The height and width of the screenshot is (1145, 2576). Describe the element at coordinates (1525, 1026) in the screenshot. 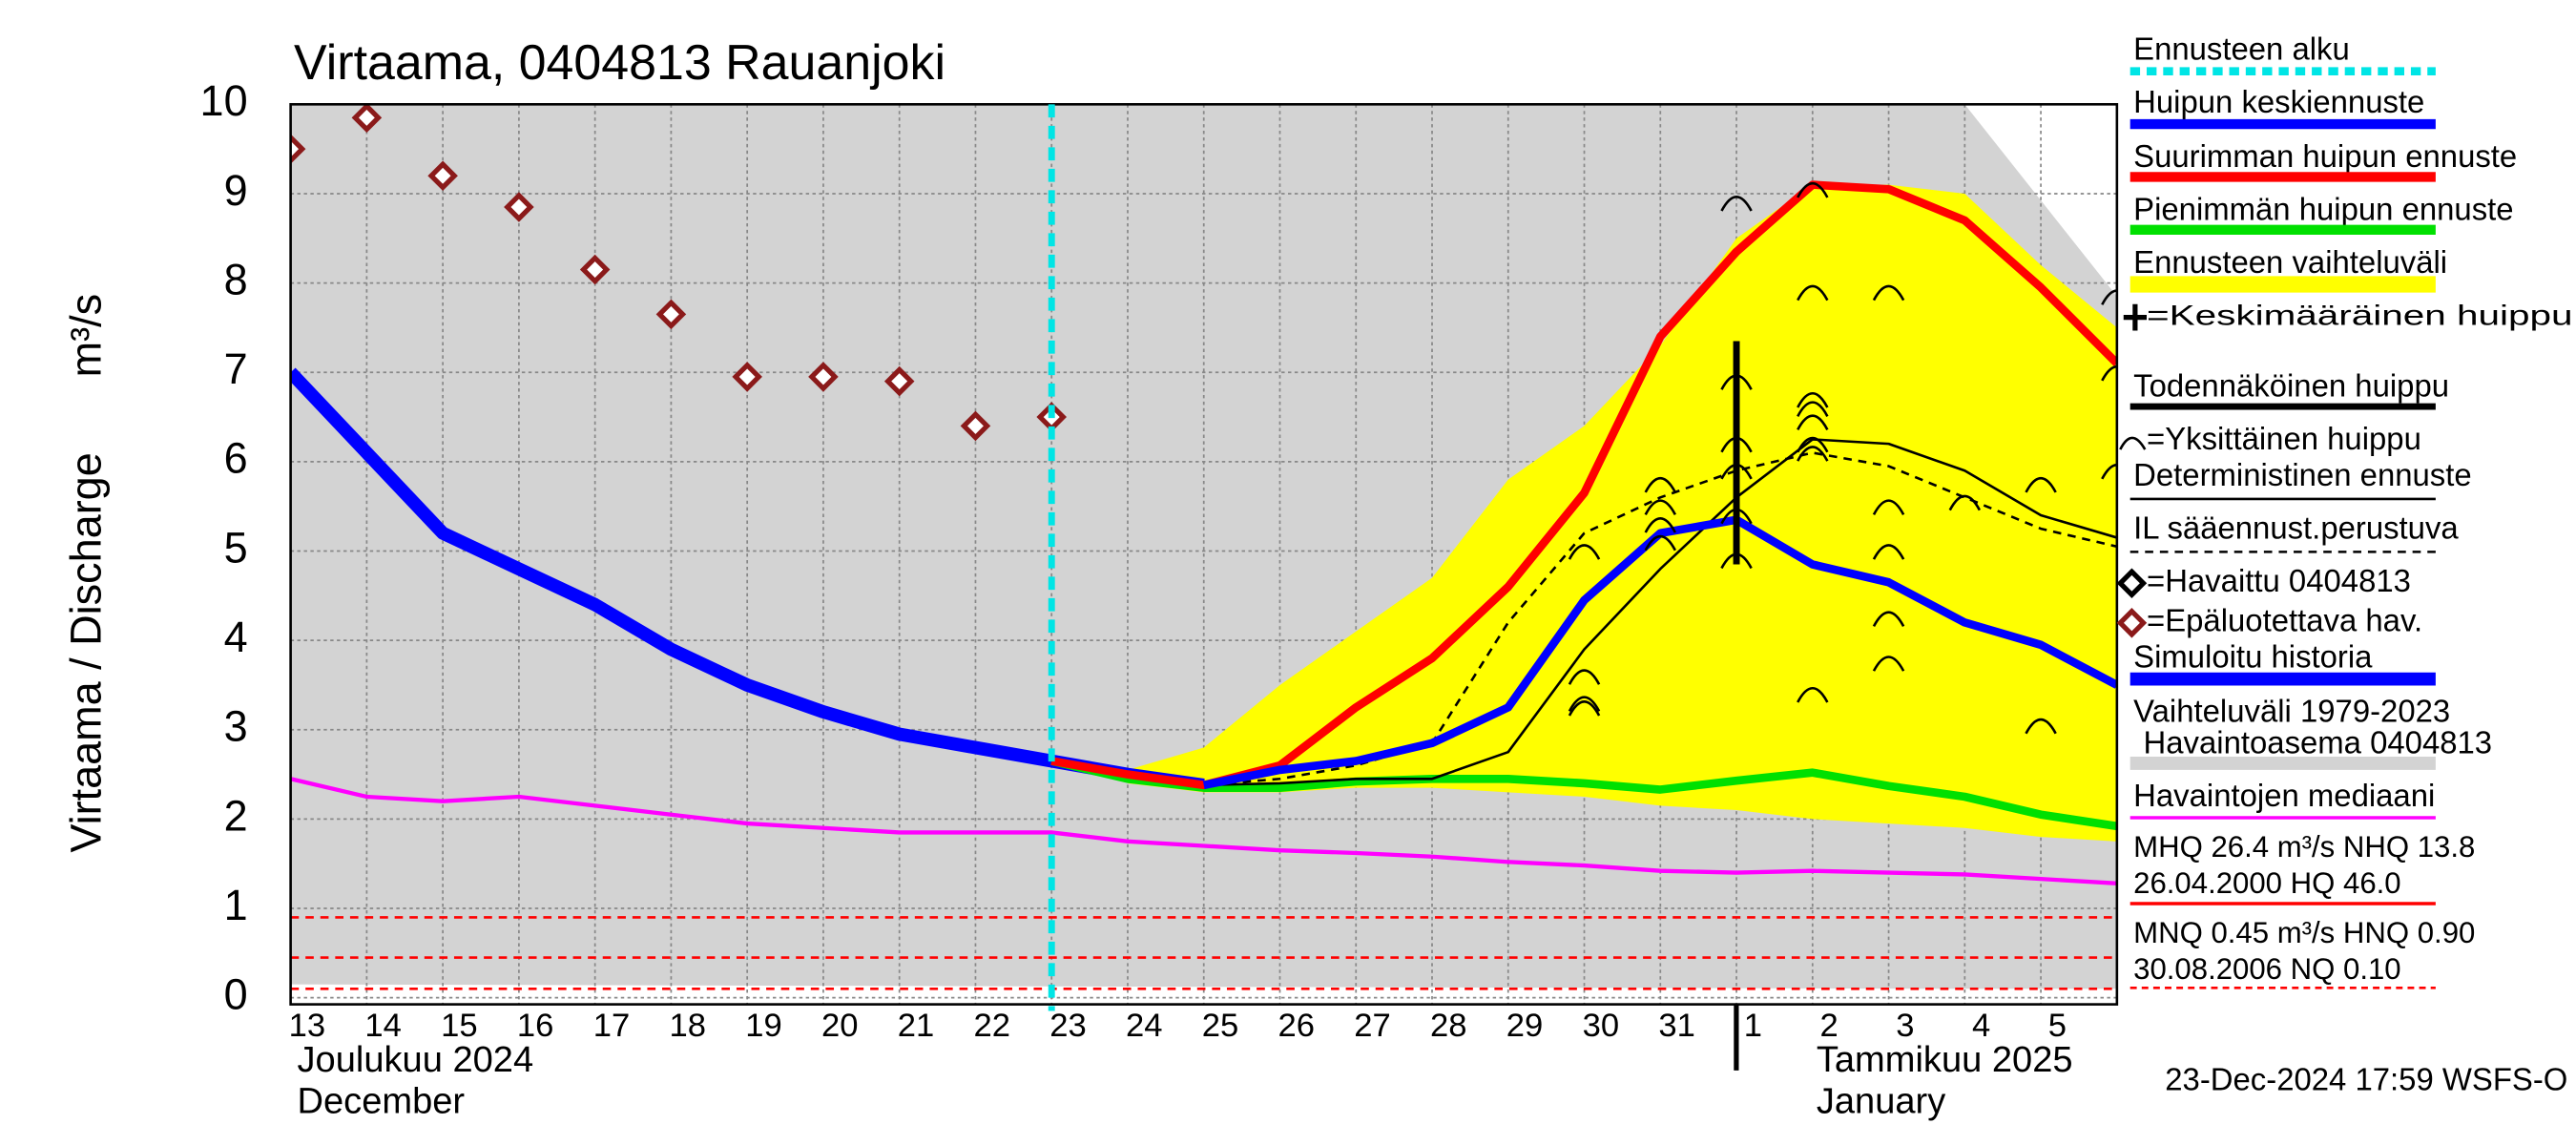

I see `x-tick-label: 29` at that location.